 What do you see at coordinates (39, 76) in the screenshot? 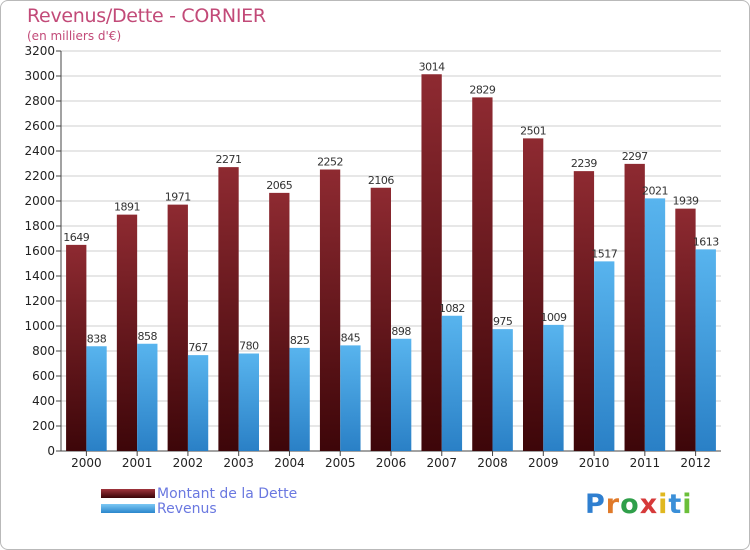
I see `y-tick-label: 3000` at bounding box center [39, 76].